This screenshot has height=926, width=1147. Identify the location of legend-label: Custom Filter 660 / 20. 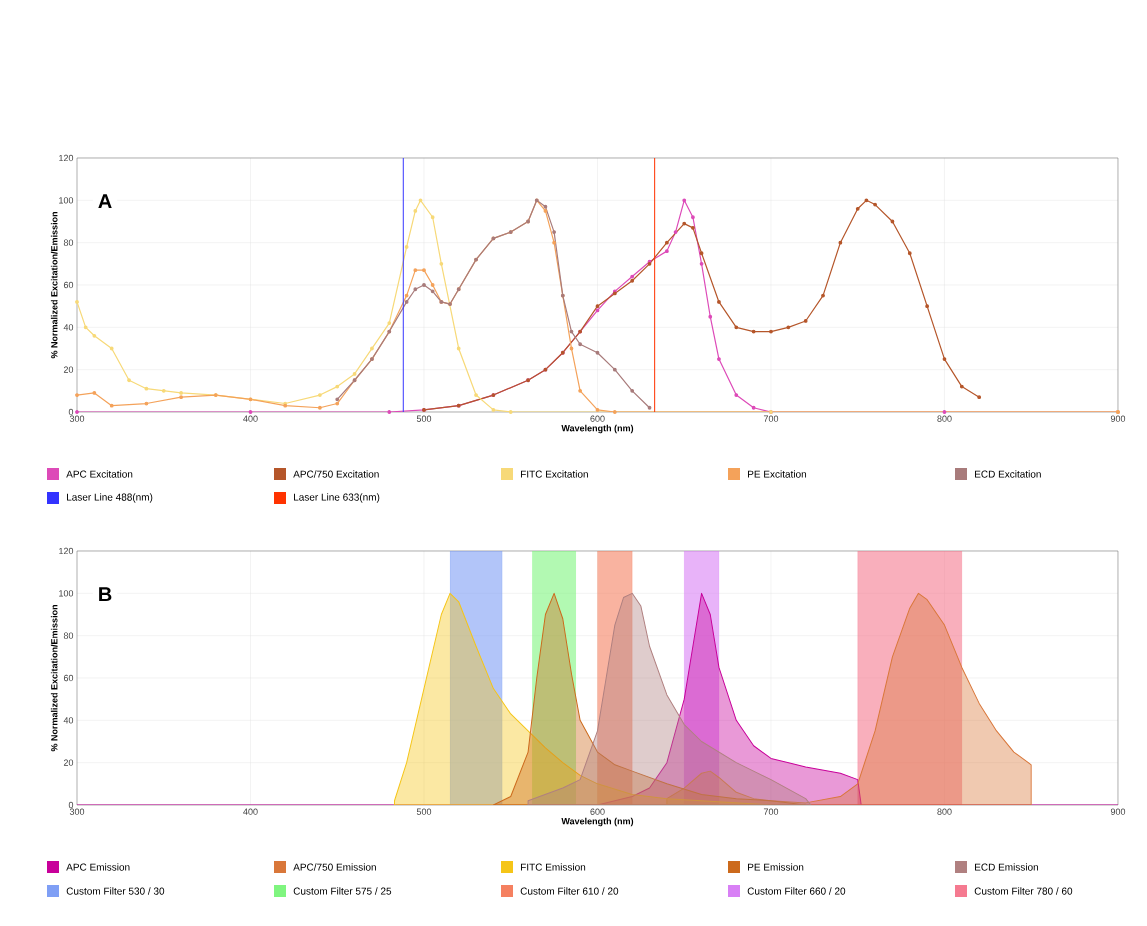
(796, 891).